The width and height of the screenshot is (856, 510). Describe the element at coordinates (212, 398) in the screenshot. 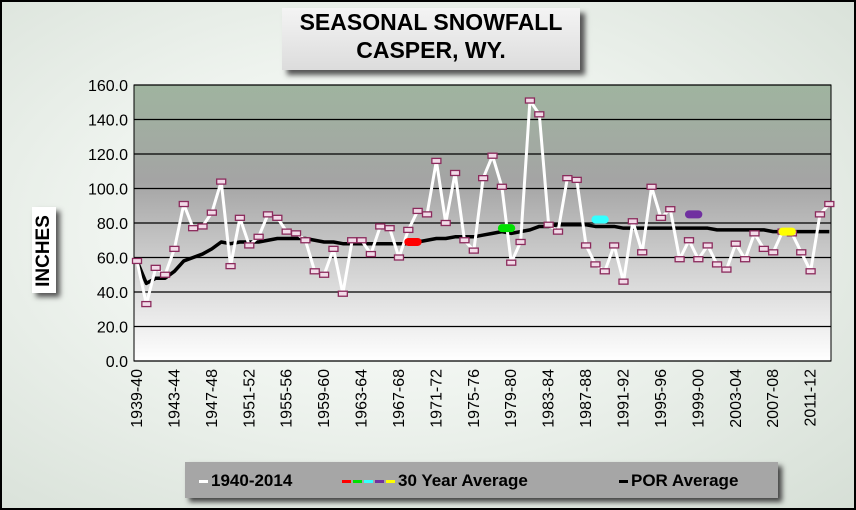

I see `x-tick-label: 1947-48` at that location.